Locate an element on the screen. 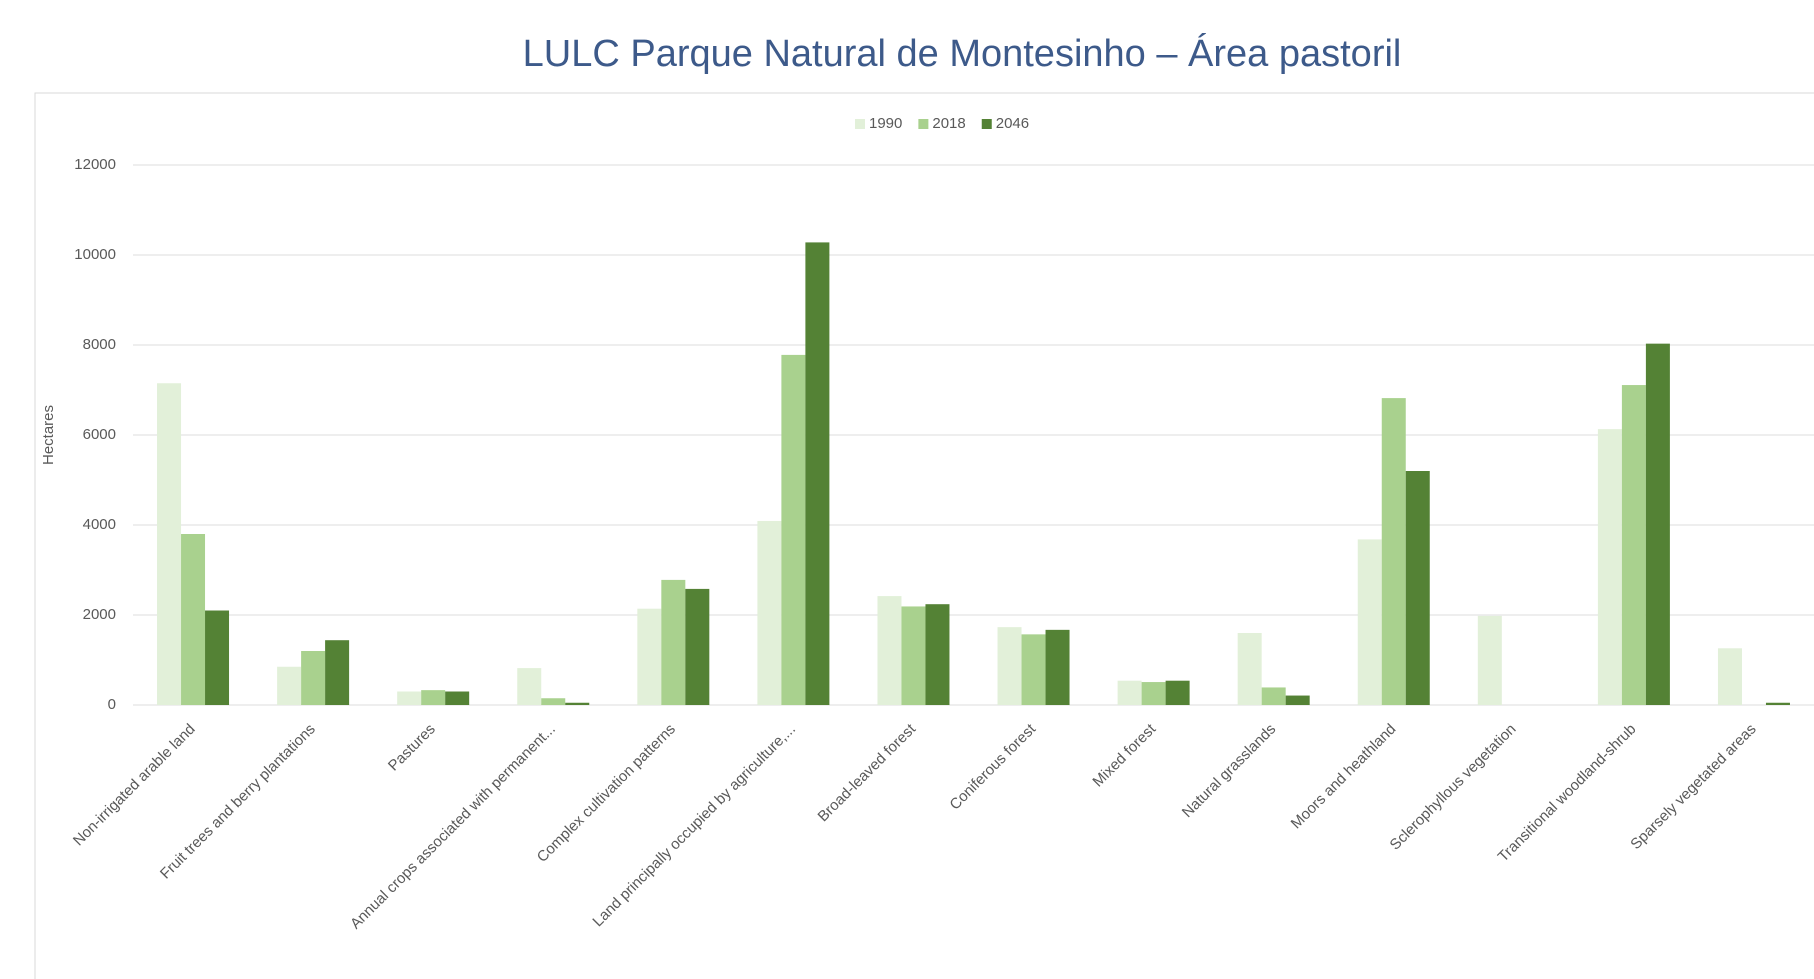 The image size is (1814, 979). y-tick-label: 4000 is located at coordinates (99, 524).